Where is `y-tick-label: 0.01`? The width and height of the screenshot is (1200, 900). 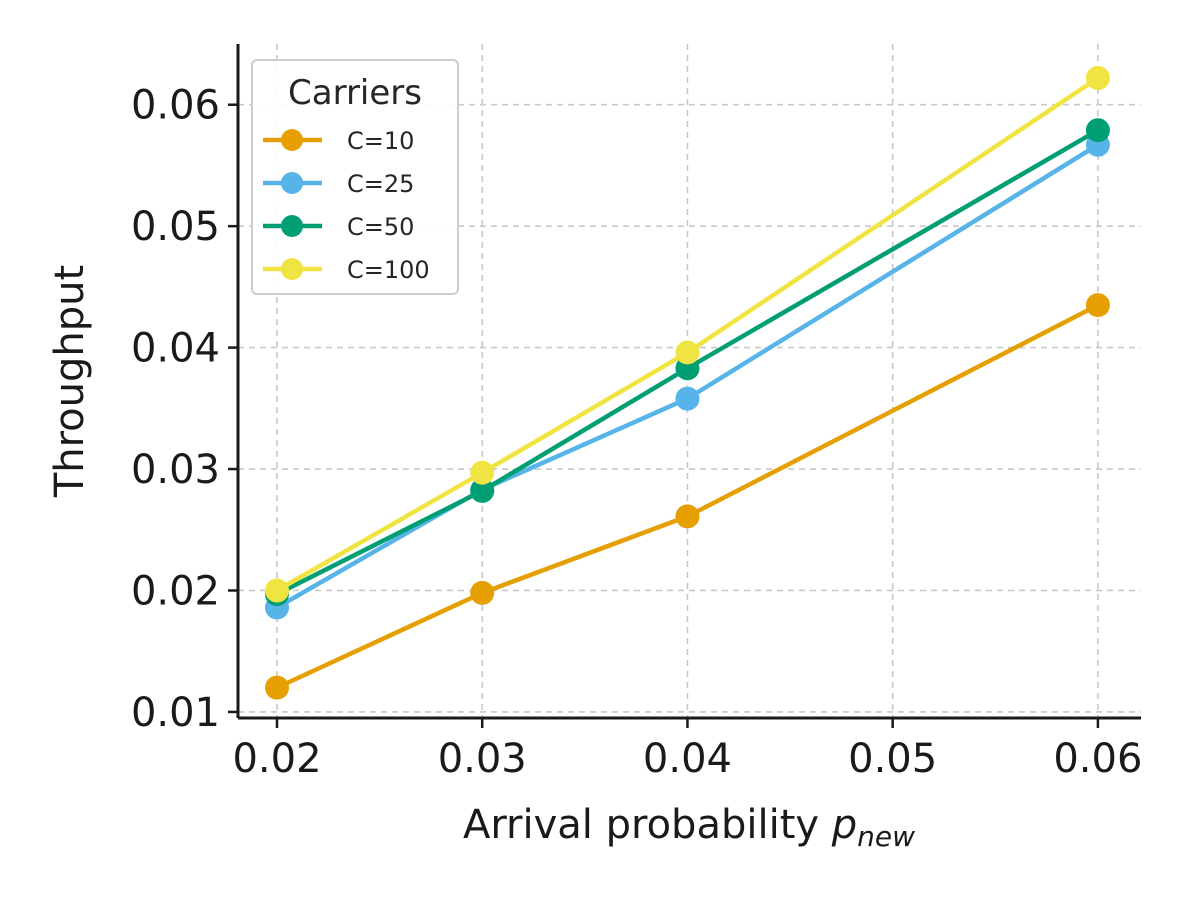
y-tick-label: 0.01 is located at coordinates (175, 713).